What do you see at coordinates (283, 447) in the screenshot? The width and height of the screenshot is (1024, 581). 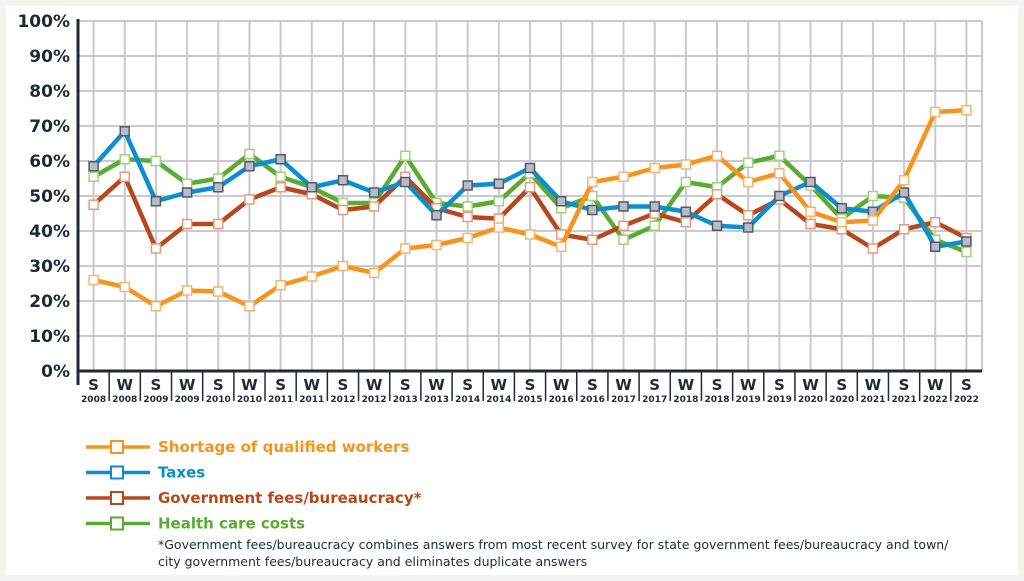 I see `legend-label: Shortage of qualified workers` at bounding box center [283, 447].